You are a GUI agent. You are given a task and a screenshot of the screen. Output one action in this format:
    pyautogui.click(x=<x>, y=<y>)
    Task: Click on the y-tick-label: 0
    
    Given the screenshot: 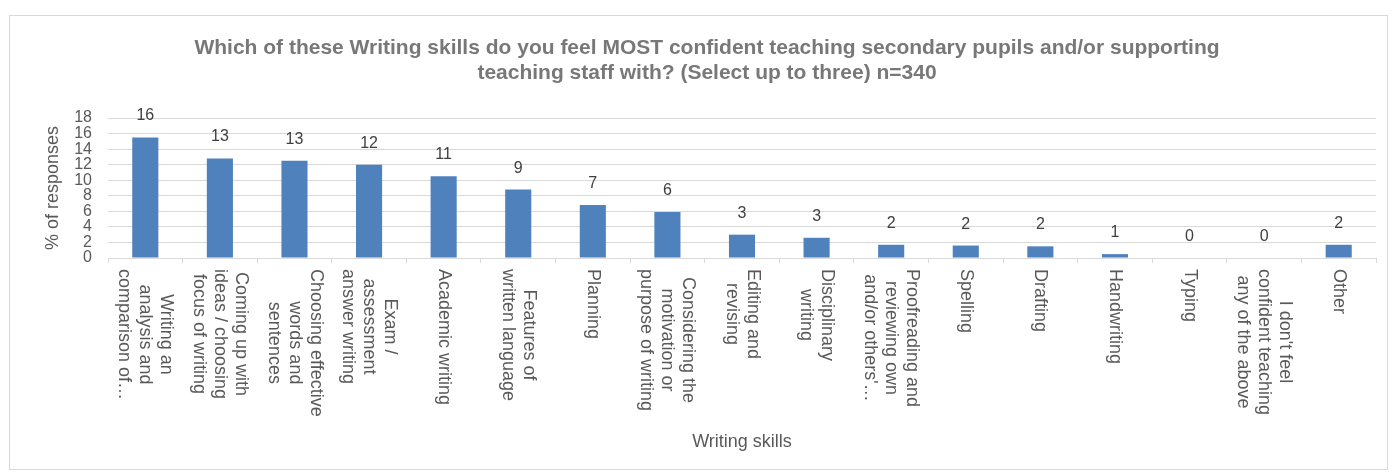 What is the action you would take?
    pyautogui.click(x=88, y=257)
    